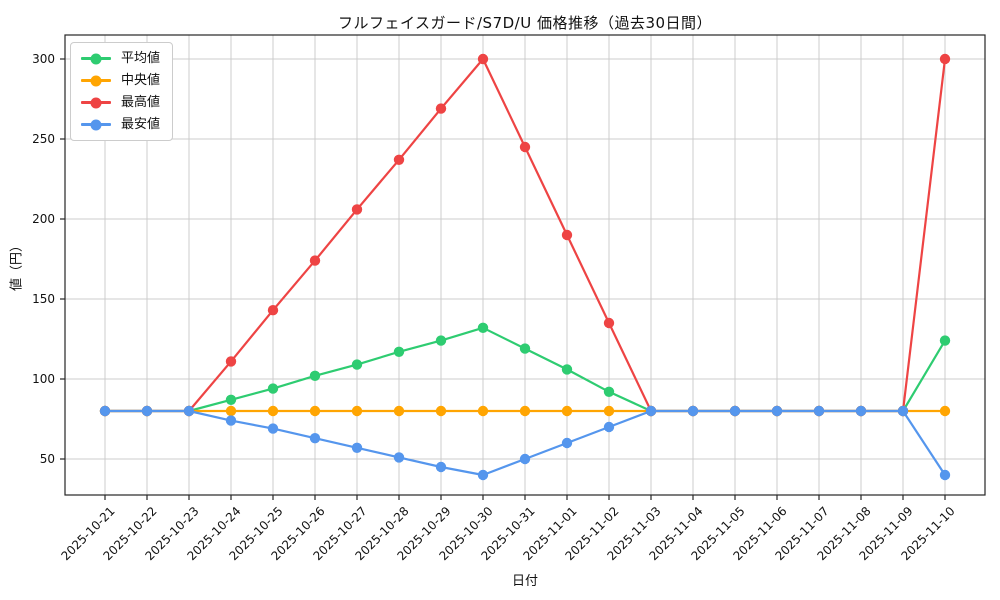 This screenshot has height=600, width=1000. What do you see at coordinates (524, 581) in the screenshot?
I see `x-axis-label: 日付` at bounding box center [524, 581].